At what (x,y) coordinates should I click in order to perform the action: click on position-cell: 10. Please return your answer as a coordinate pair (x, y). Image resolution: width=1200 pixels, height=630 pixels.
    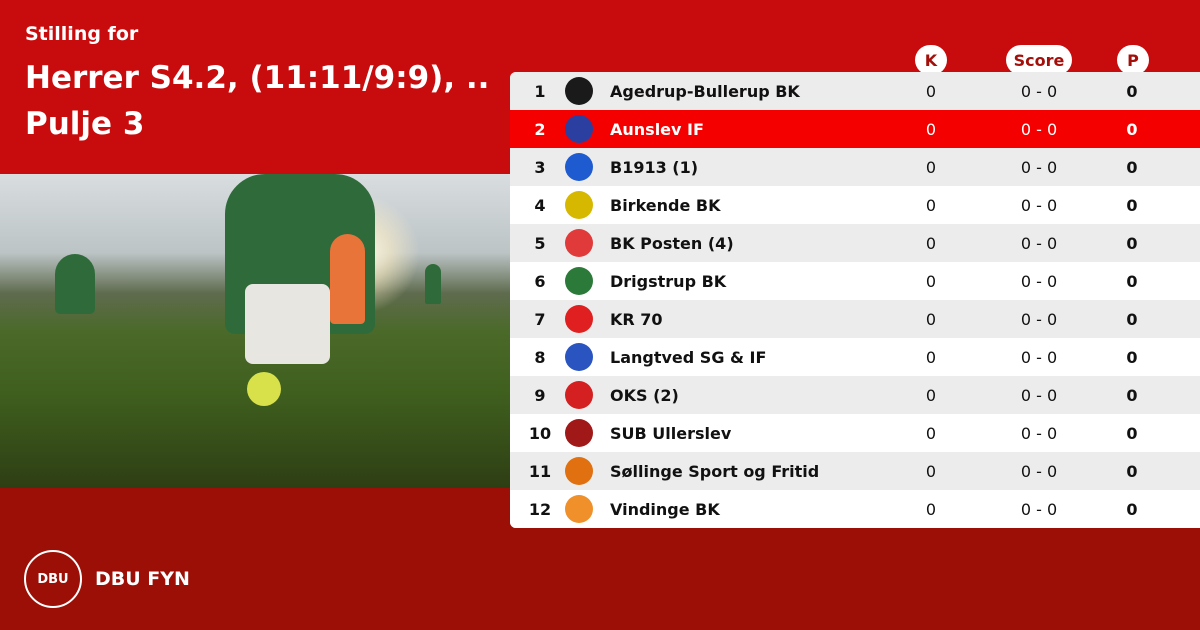
    Looking at the image, I should click on (540, 433).